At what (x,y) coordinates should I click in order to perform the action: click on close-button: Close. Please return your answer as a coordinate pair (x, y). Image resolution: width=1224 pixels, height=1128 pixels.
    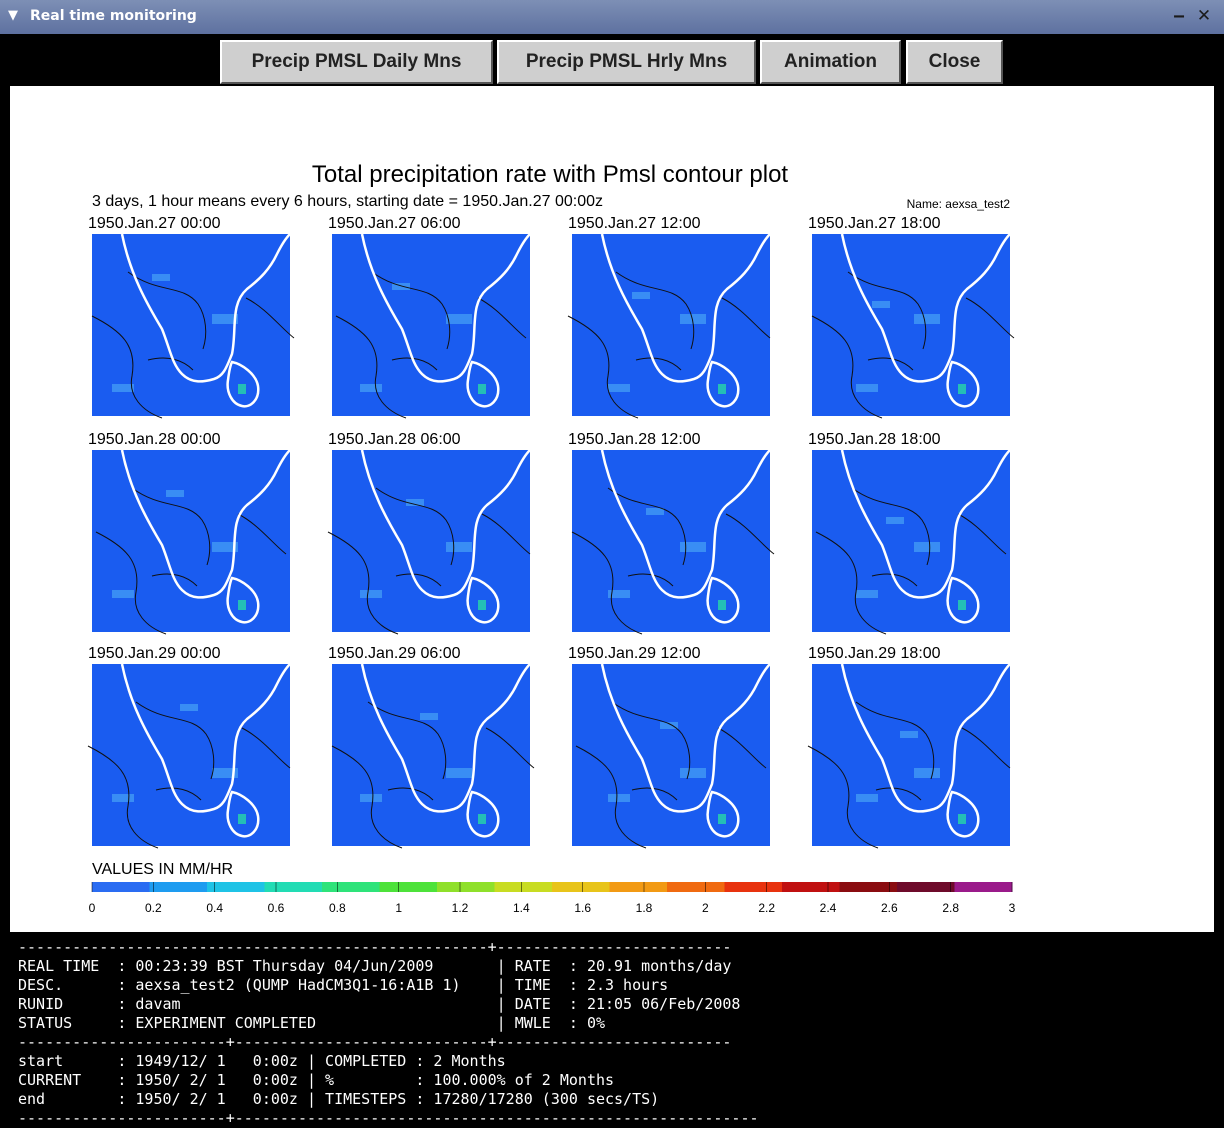
    Looking at the image, I should click on (954, 62).